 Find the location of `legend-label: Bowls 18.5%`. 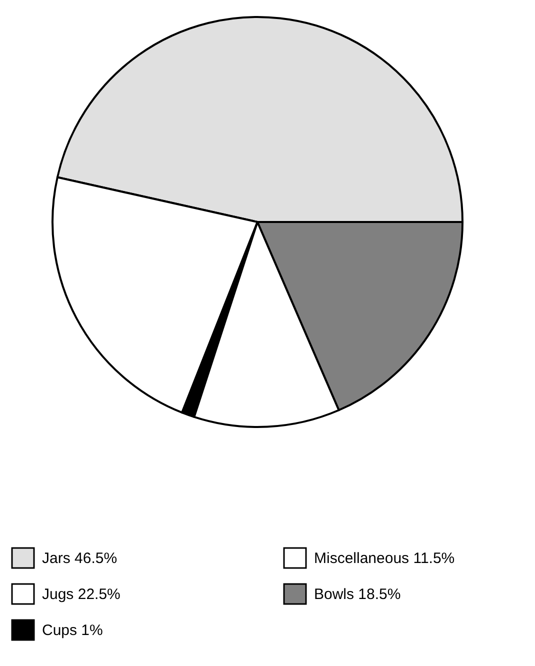

legend-label: Bowls 18.5% is located at coordinates (357, 594).